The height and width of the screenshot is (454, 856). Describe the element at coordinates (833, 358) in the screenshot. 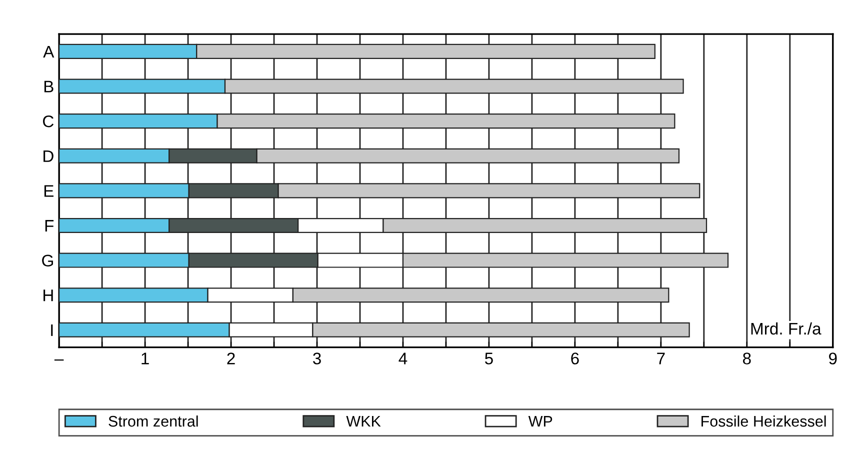

I see `x-tick-label: 9` at that location.